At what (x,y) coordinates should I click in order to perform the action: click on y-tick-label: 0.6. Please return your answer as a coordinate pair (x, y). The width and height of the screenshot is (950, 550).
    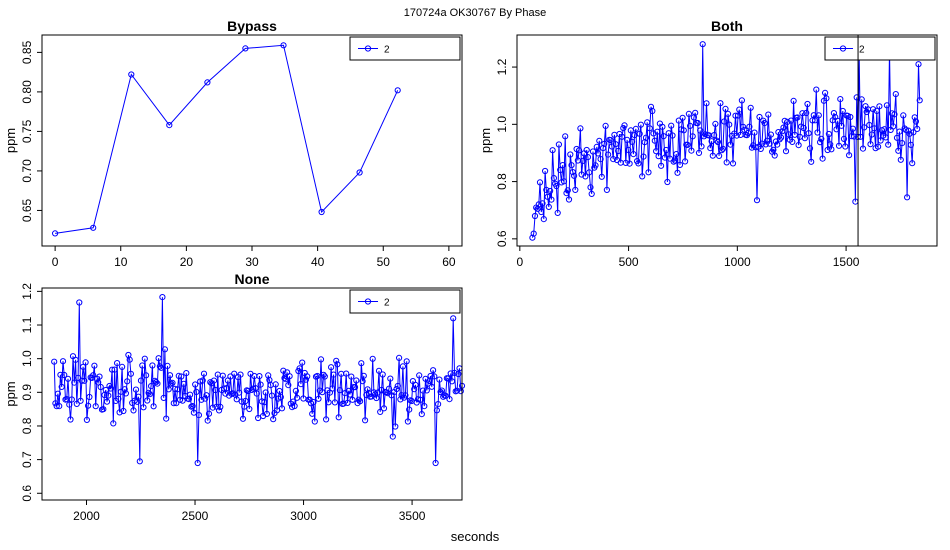
    Looking at the image, I should click on (27, 493).